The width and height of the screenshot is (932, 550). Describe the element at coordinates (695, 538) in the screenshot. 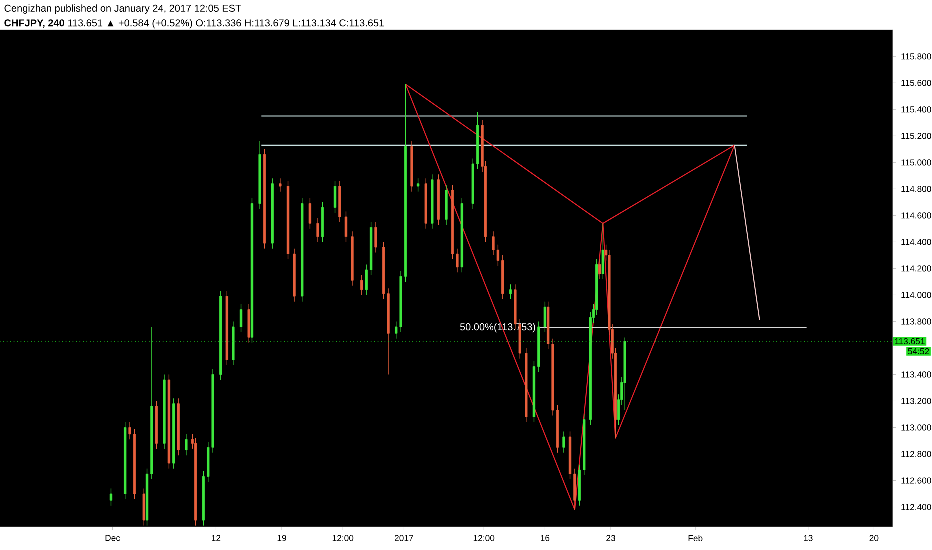

I see `x-tick-label: Feb` at that location.